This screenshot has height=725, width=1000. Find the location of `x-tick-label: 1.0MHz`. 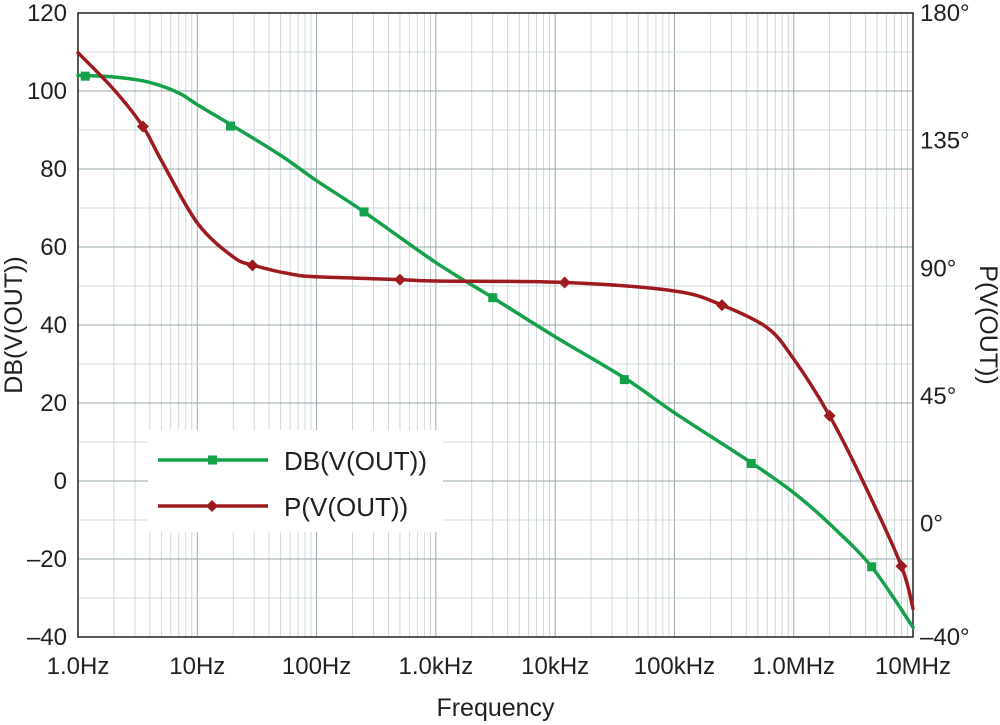

x-tick-label: 1.0MHz is located at coordinates (793, 666).